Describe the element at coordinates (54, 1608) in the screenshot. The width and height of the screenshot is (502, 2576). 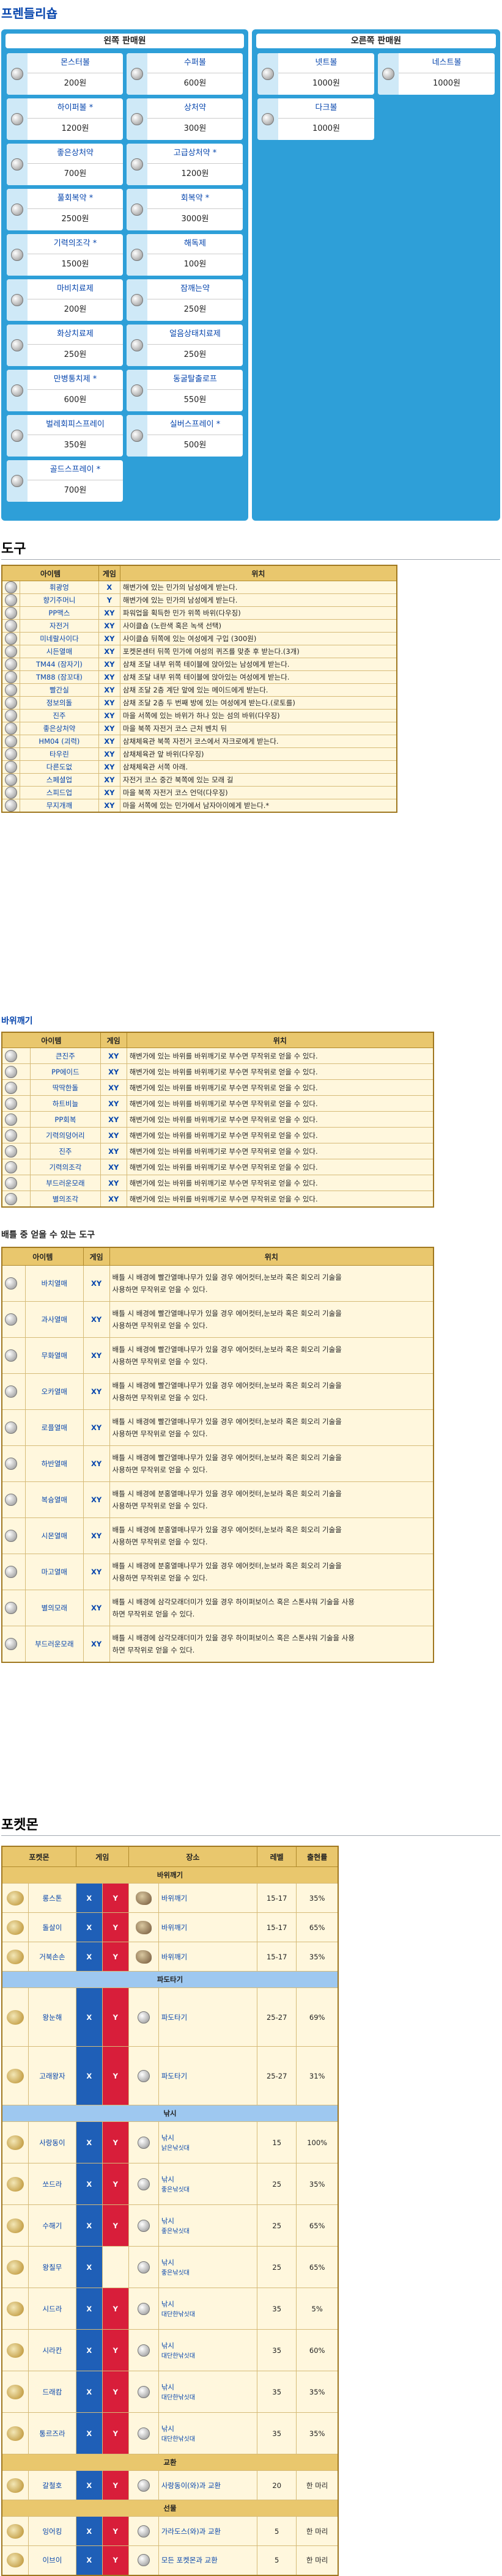
I see `item-name: 별의모래` at that location.